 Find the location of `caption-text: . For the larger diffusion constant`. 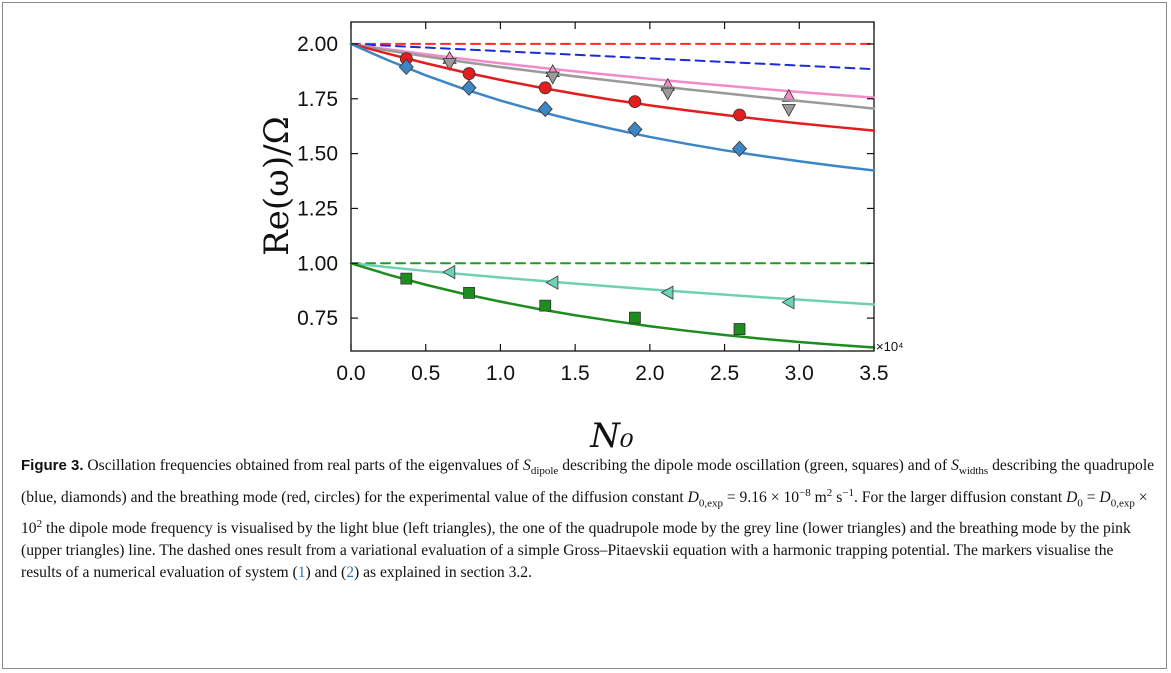

caption-text: . For the larger diffusion constant is located at coordinates (960, 497).